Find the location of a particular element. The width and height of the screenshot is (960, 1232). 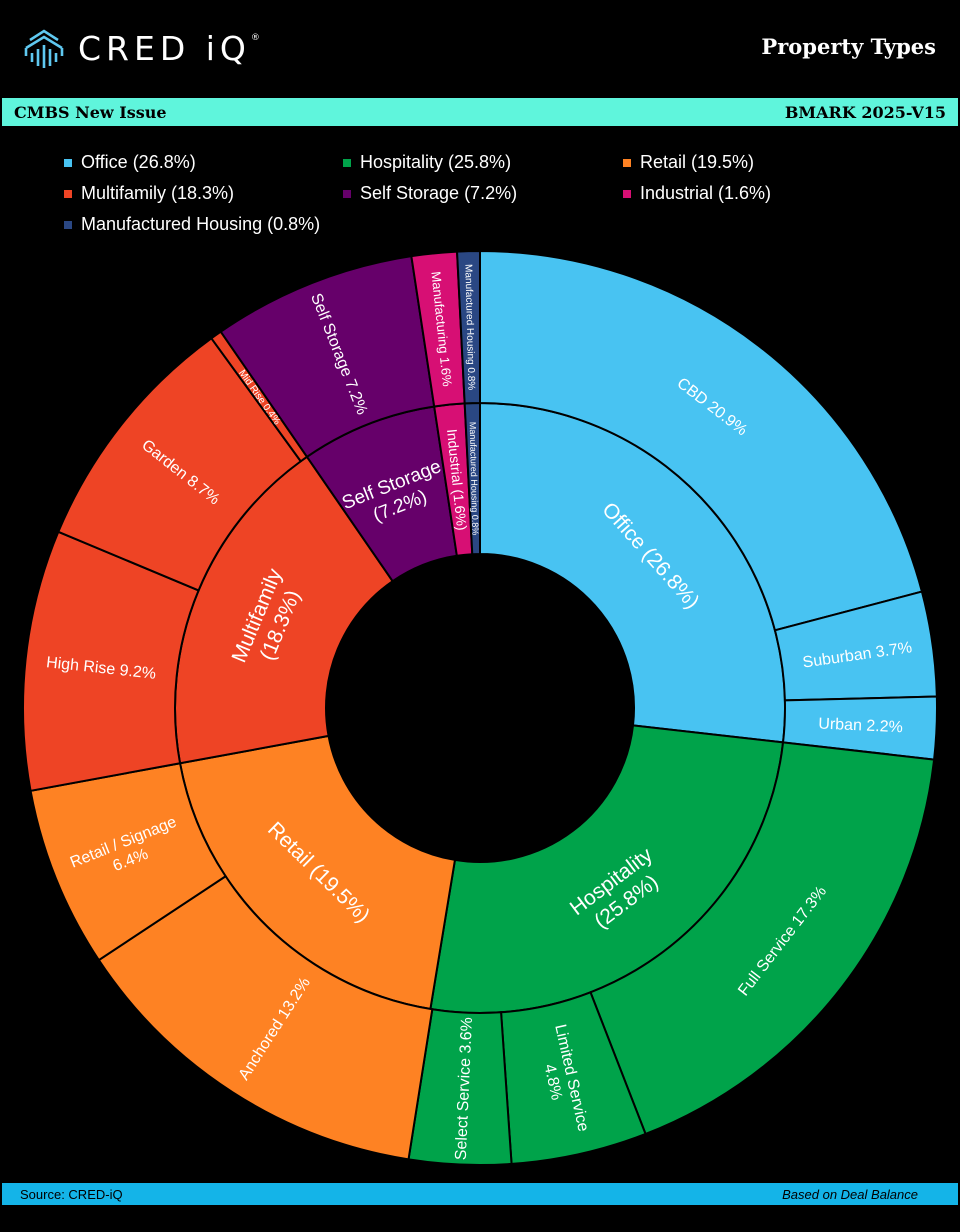

legend-item: Self Storage (7.2%) is located at coordinates (430, 193).